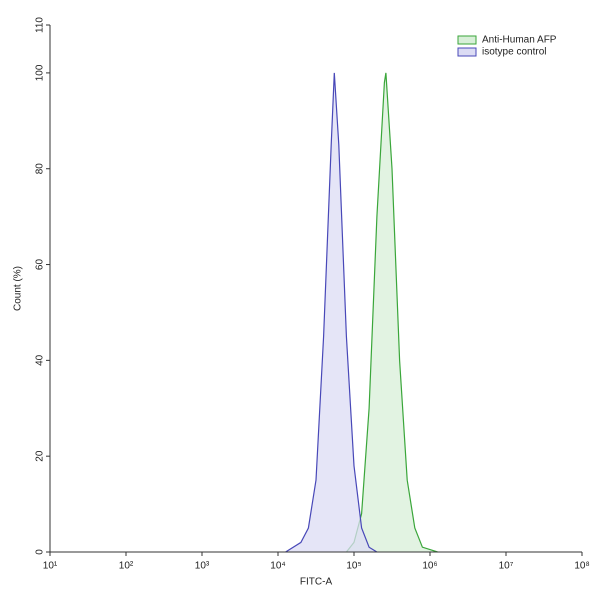 This screenshot has height=598, width=600. Describe the element at coordinates (353, 566) in the screenshot. I see `x-tick-label: 10⁵` at that location.